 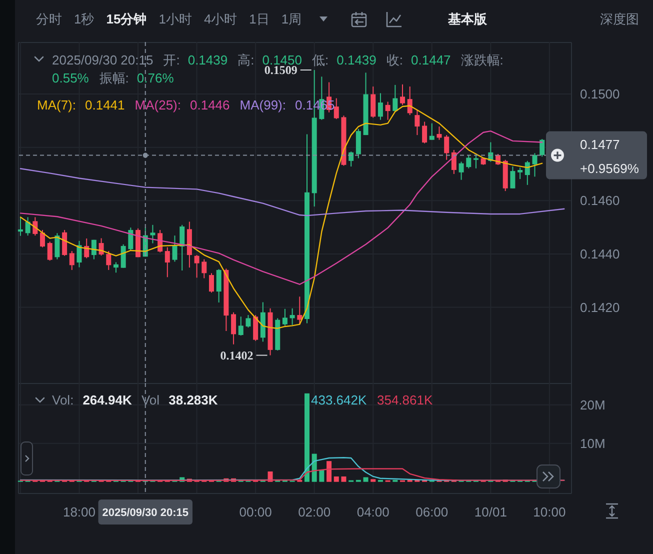 I want to click on text: MA(99):, so click(x=263, y=105).